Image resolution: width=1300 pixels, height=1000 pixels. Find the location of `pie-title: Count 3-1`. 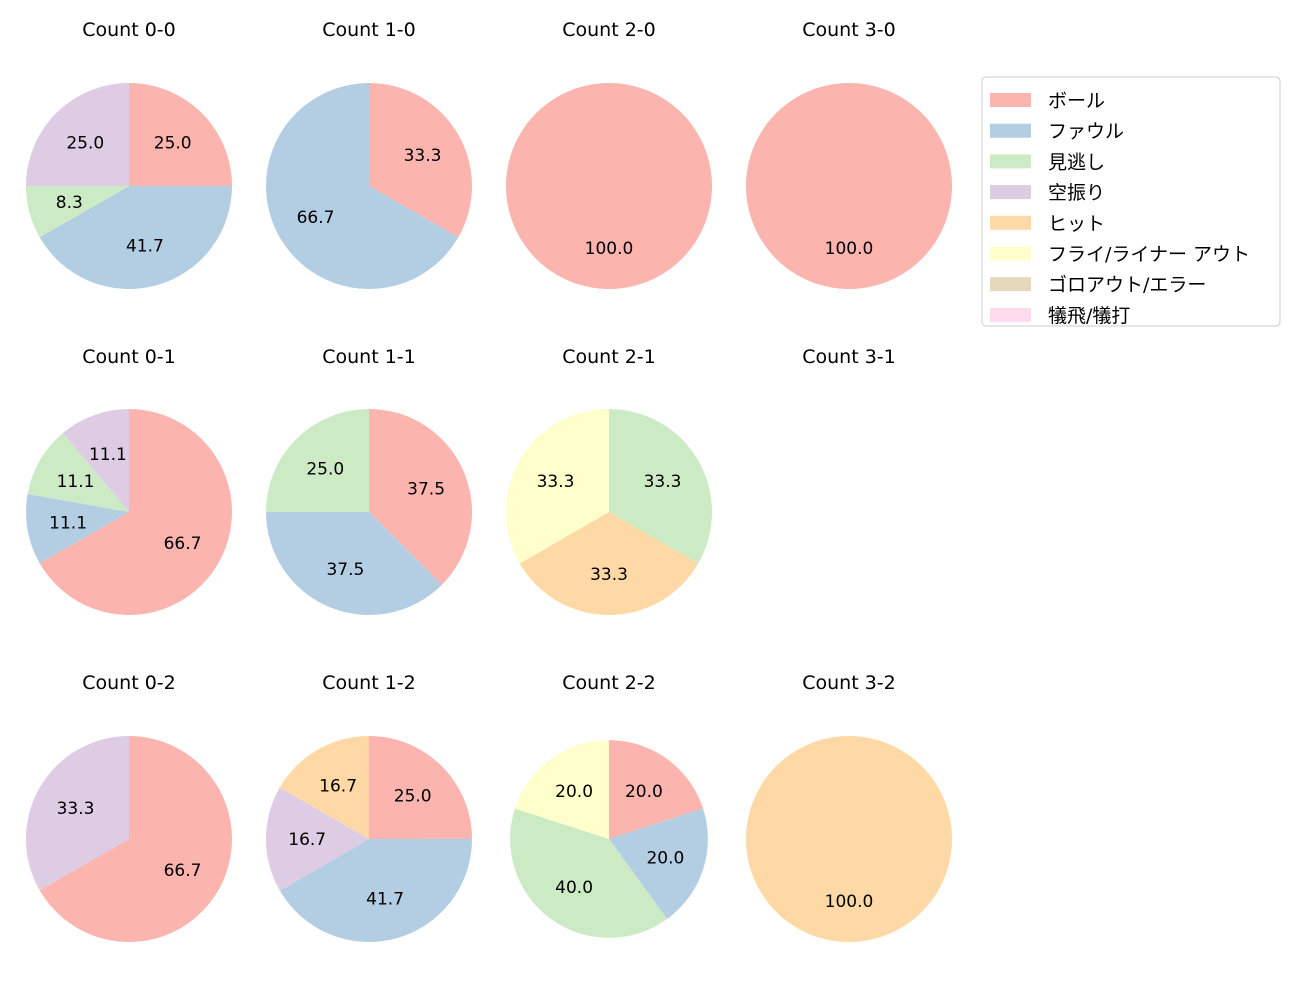

pie-title: Count 3-1 is located at coordinates (849, 357).